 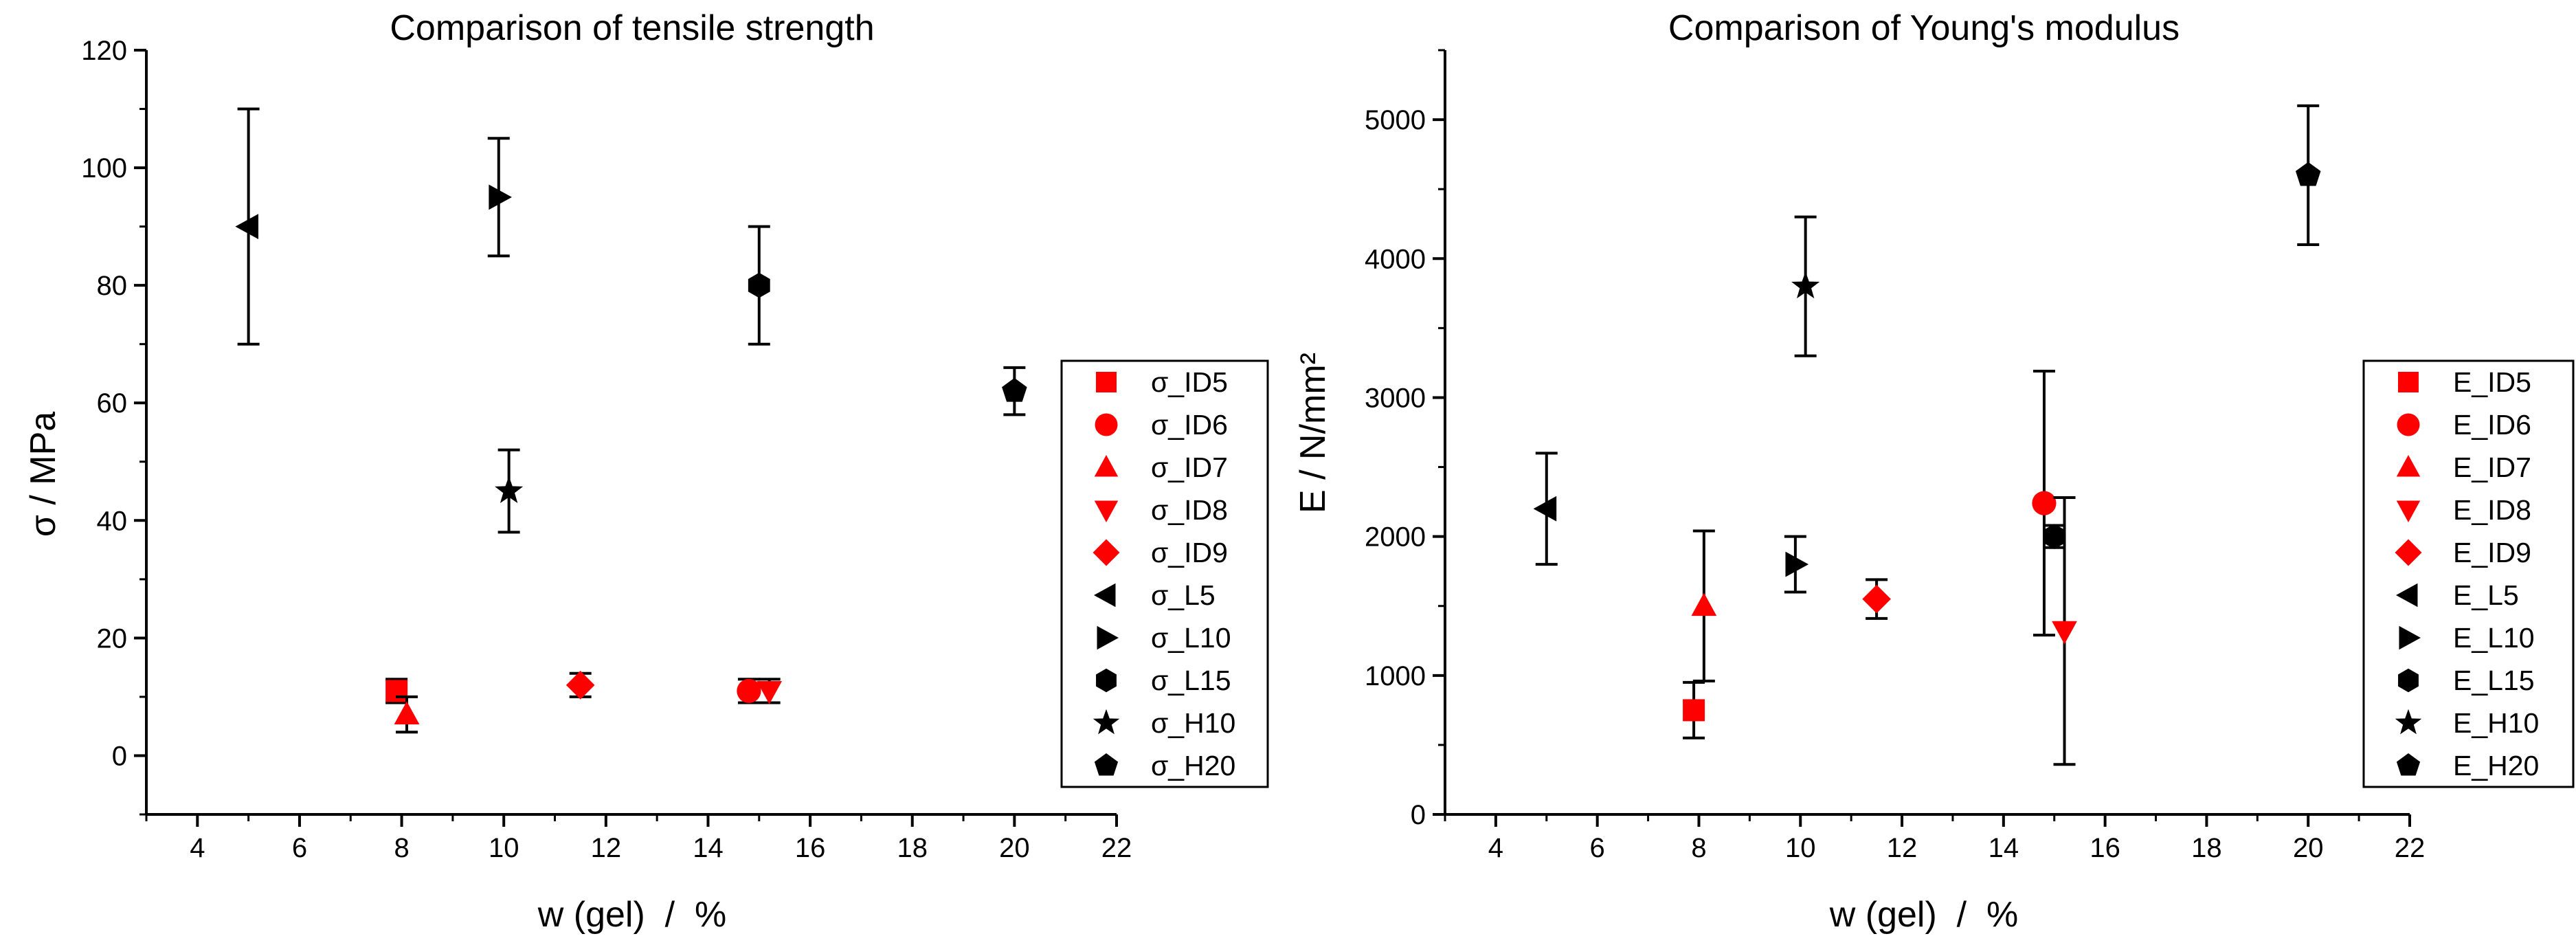 I want to click on legend-label: E_L10, so click(x=2494, y=638).